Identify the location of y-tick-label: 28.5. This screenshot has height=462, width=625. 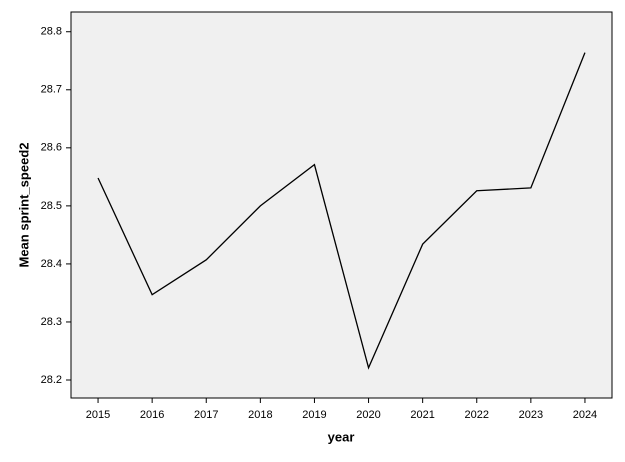
(51, 206).